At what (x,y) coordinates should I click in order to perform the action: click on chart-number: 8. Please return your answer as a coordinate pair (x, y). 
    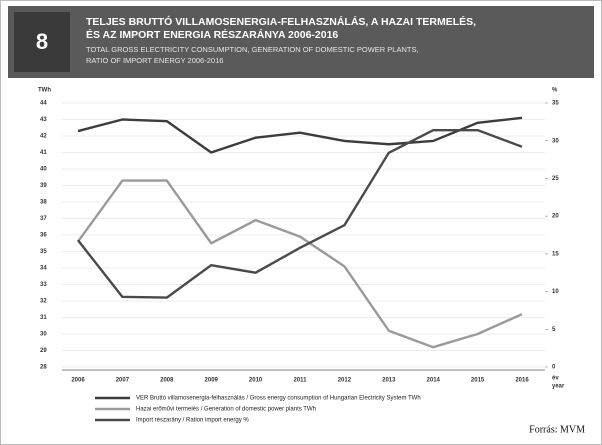
    Looking at the image, I should click on (42, 41).